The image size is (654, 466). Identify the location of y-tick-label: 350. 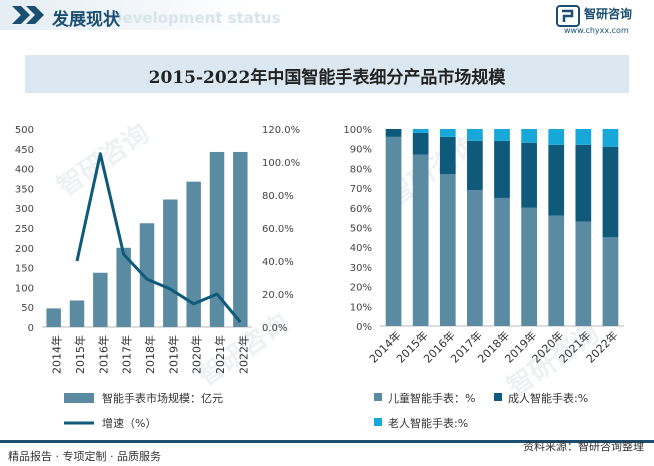
(24, 189).